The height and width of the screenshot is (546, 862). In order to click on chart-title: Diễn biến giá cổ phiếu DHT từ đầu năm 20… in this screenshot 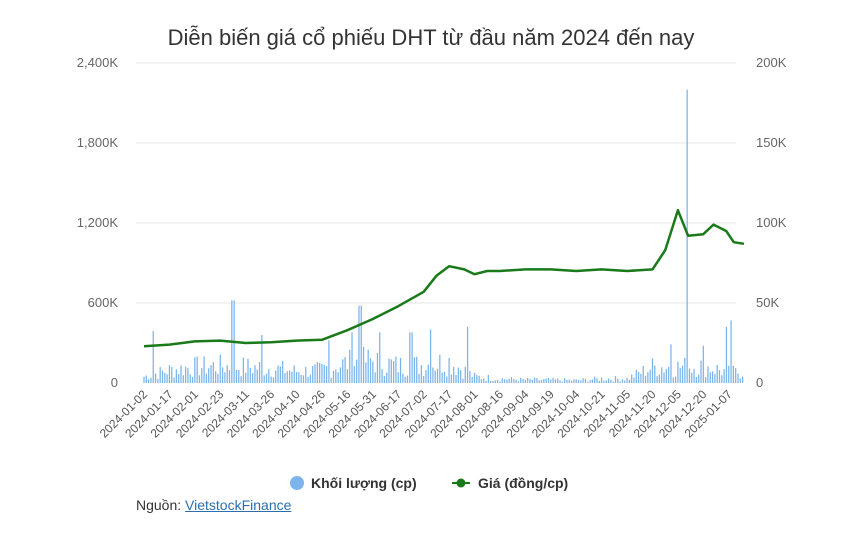, I will do `click(431, 37)`.